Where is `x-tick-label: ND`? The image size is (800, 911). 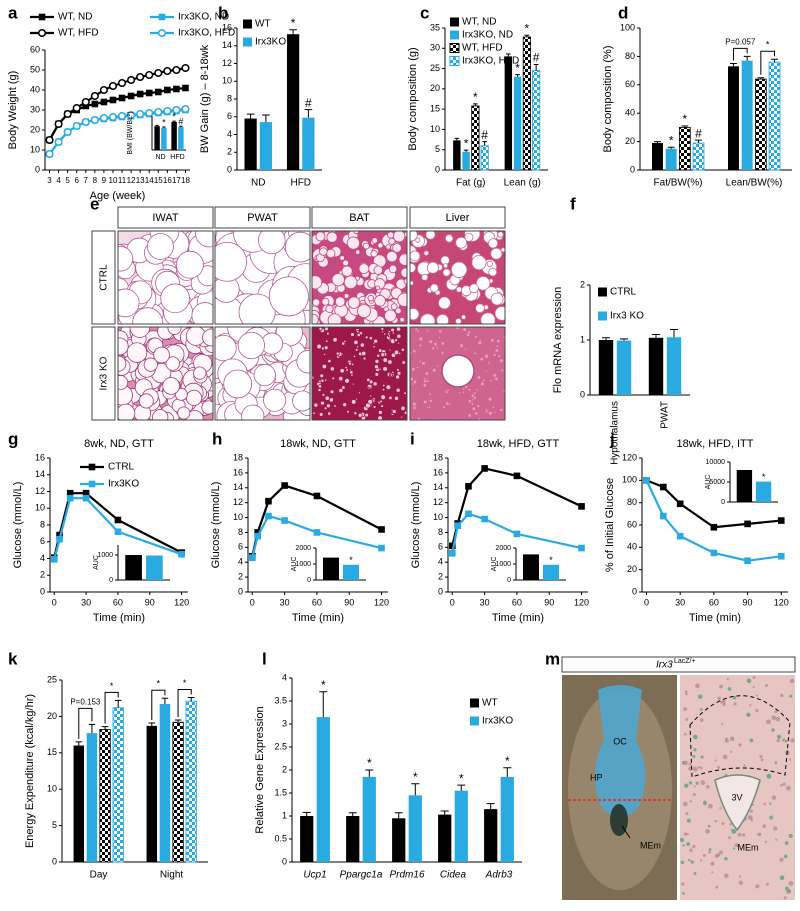
x-tick-label: ND is located at coordinates (258, 183).